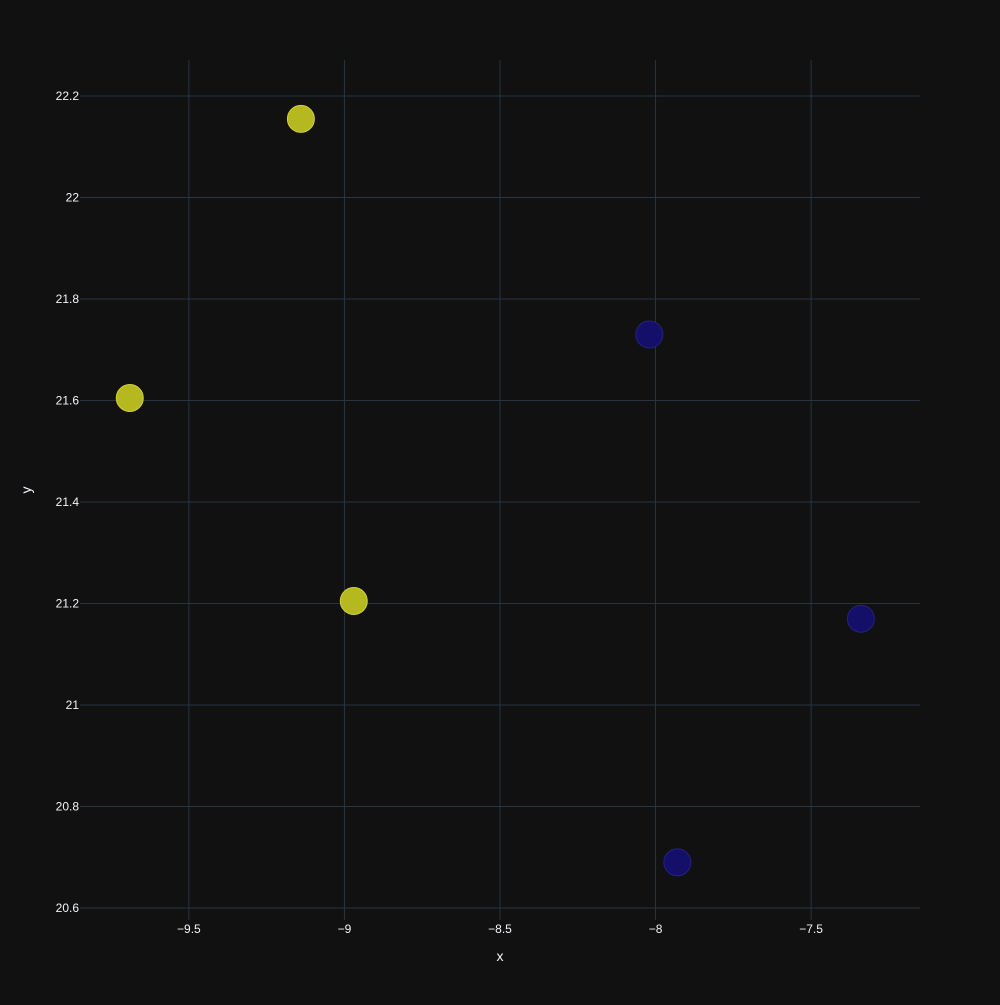  Describe the element at coordinates (68, 604) in the screenshot. I see `y-tick-label: 21.2` at that location.